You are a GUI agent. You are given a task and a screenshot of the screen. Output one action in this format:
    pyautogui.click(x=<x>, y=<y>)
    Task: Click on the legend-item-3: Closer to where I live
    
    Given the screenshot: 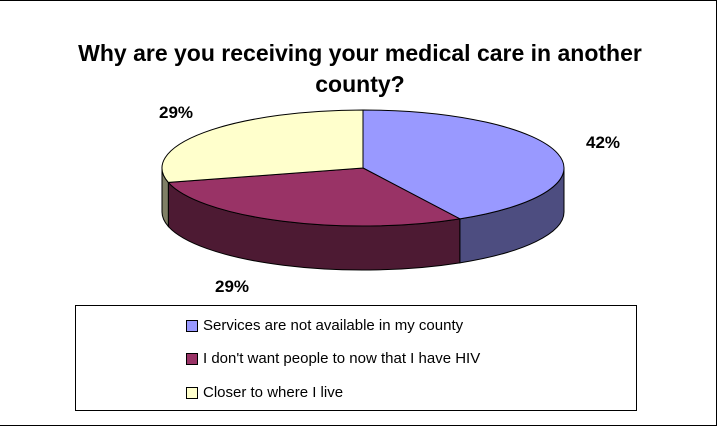 What is the action you would take?
    pyautogui.click(x=264, y=392)
    